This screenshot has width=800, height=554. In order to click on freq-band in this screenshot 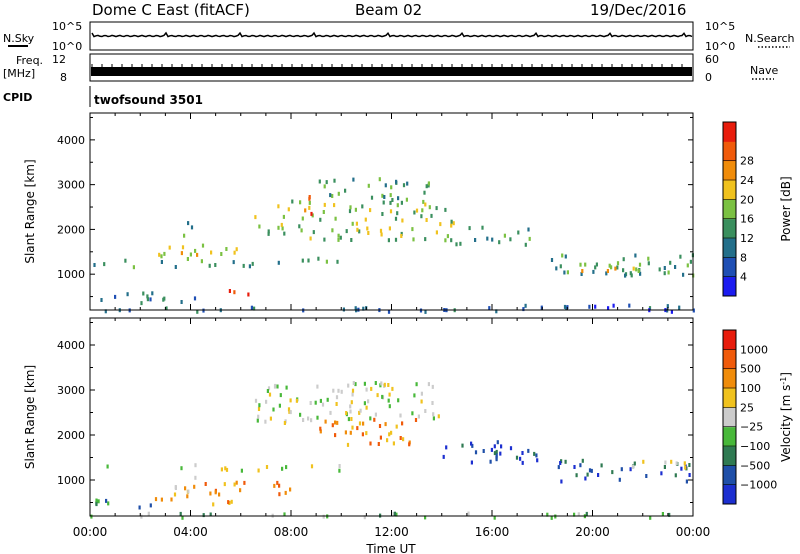, I will do `click(391, 71)`.